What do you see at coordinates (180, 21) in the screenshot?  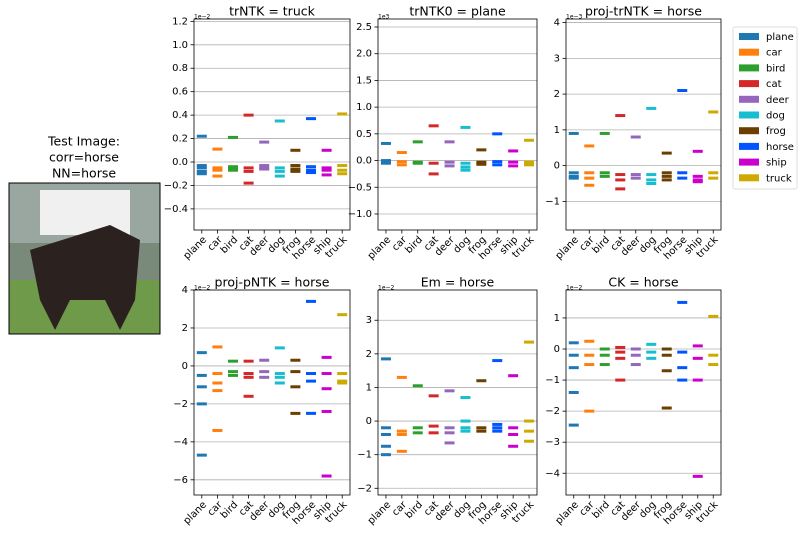 I see `y-tick-label: 1.2` at bounding box center [180, 21].